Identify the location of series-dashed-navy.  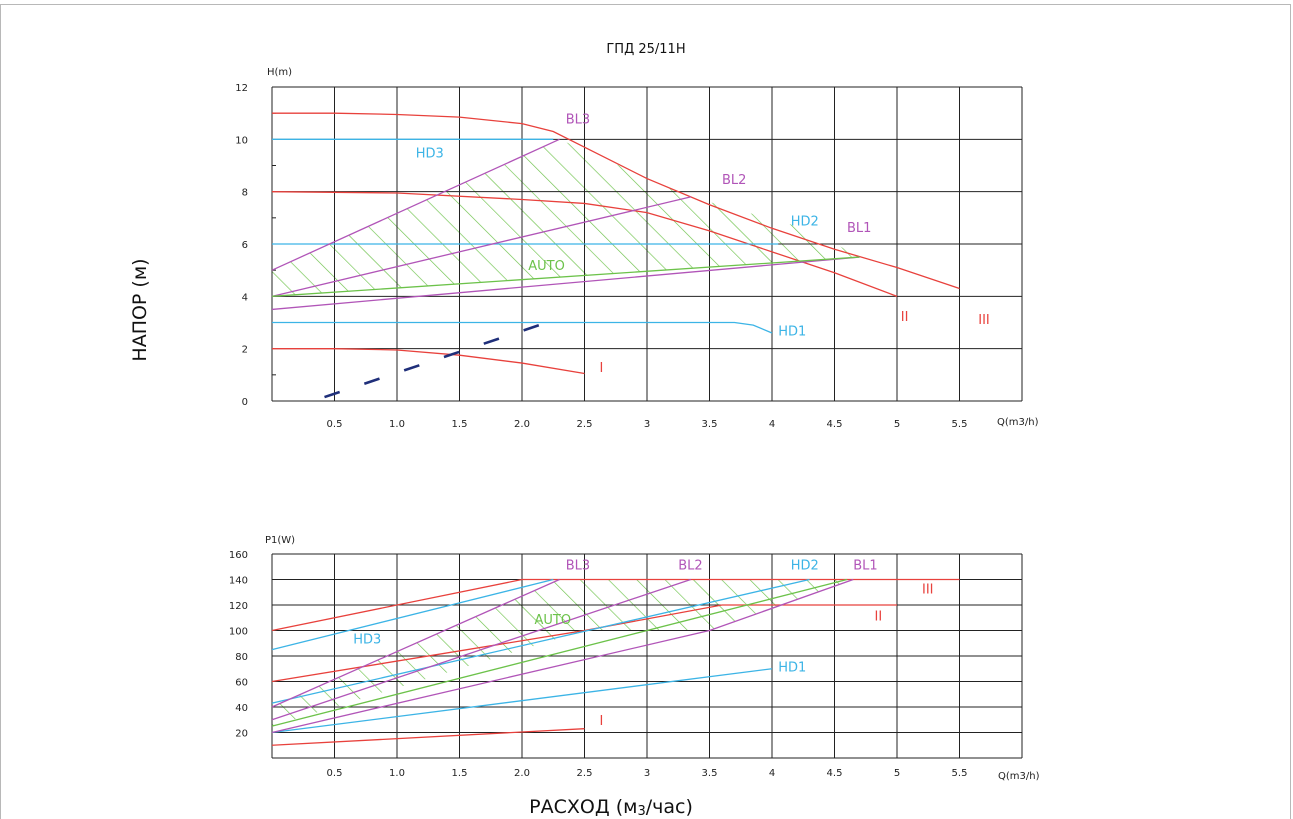
(436, 360).